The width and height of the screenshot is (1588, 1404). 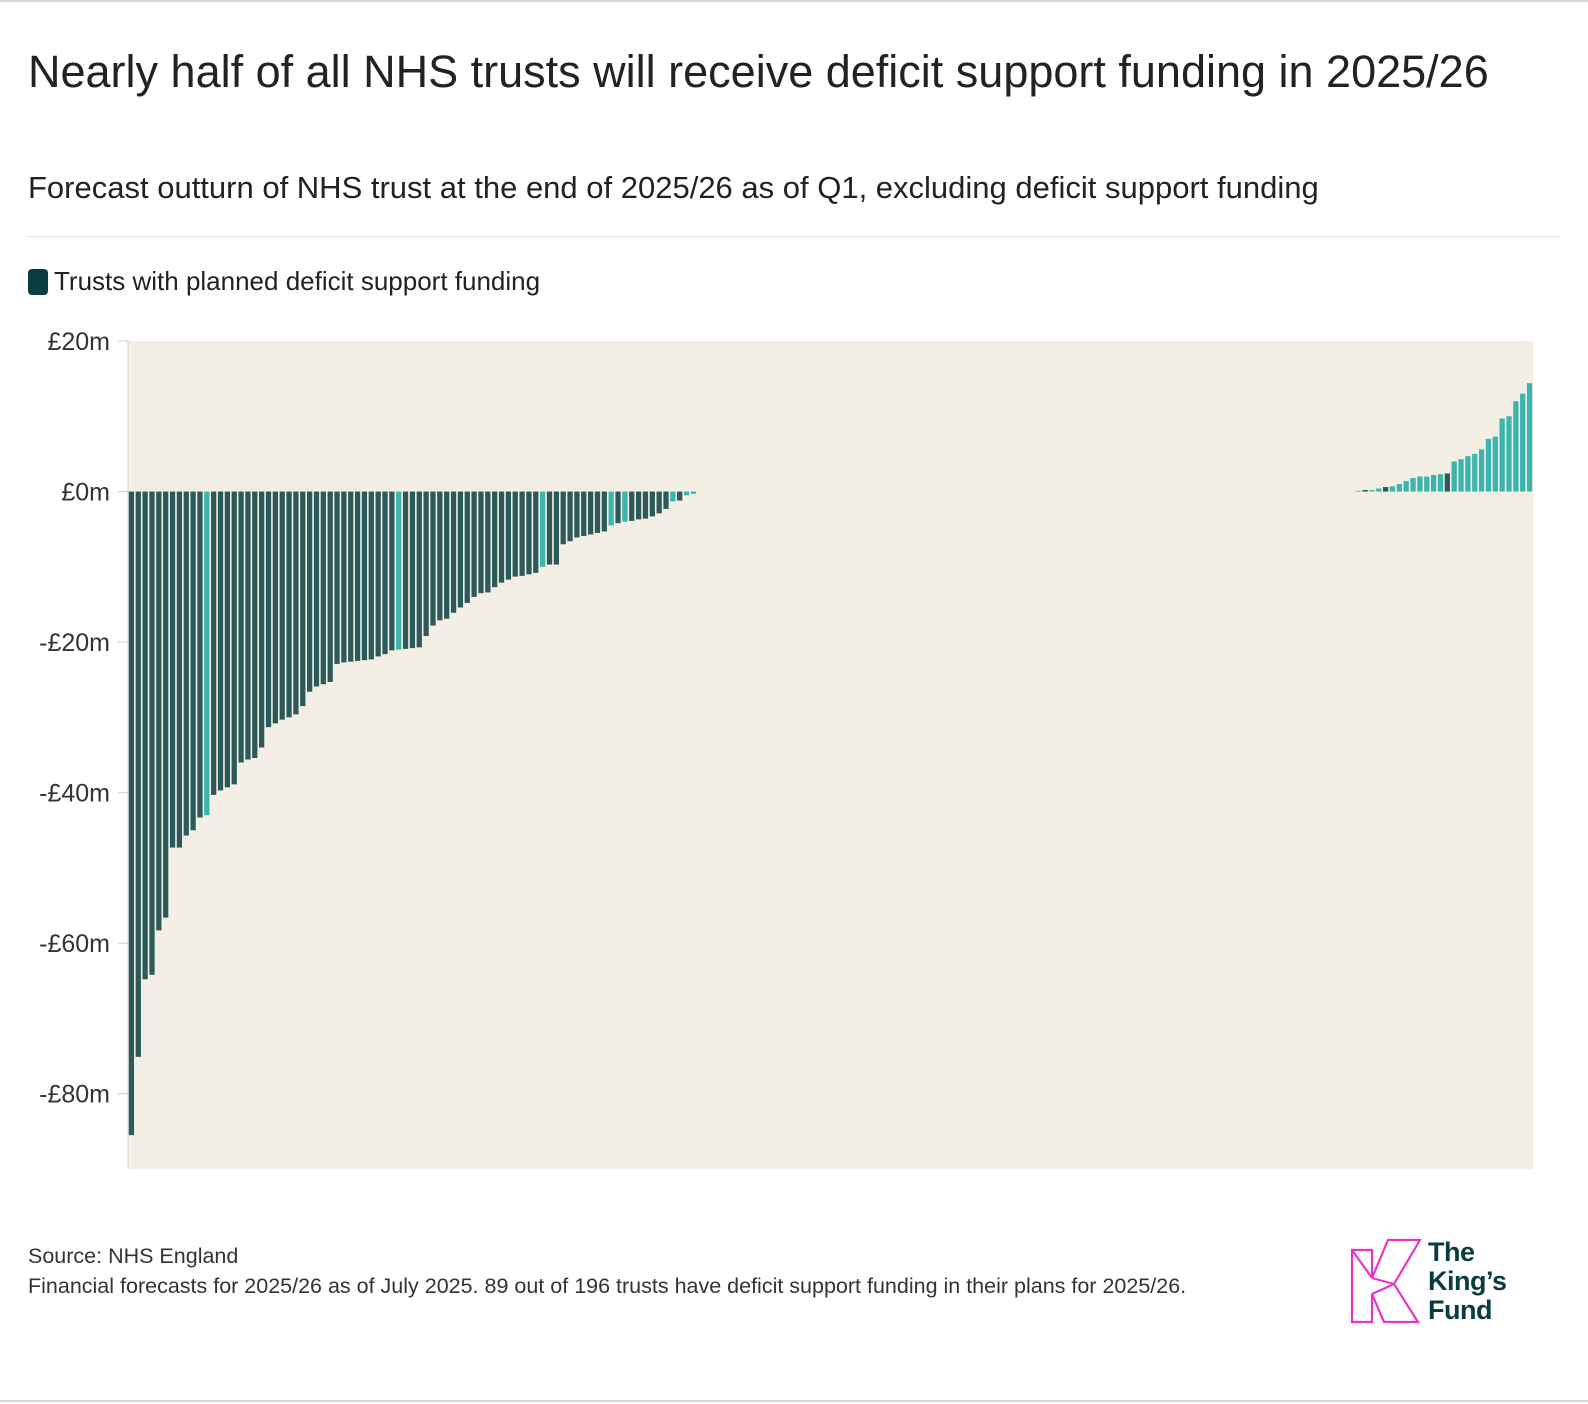 What do you see at coordinates (74, 1095) in the screenshot?
I see `y-tick-label: -£80m` at bounding box center [74, 1095].